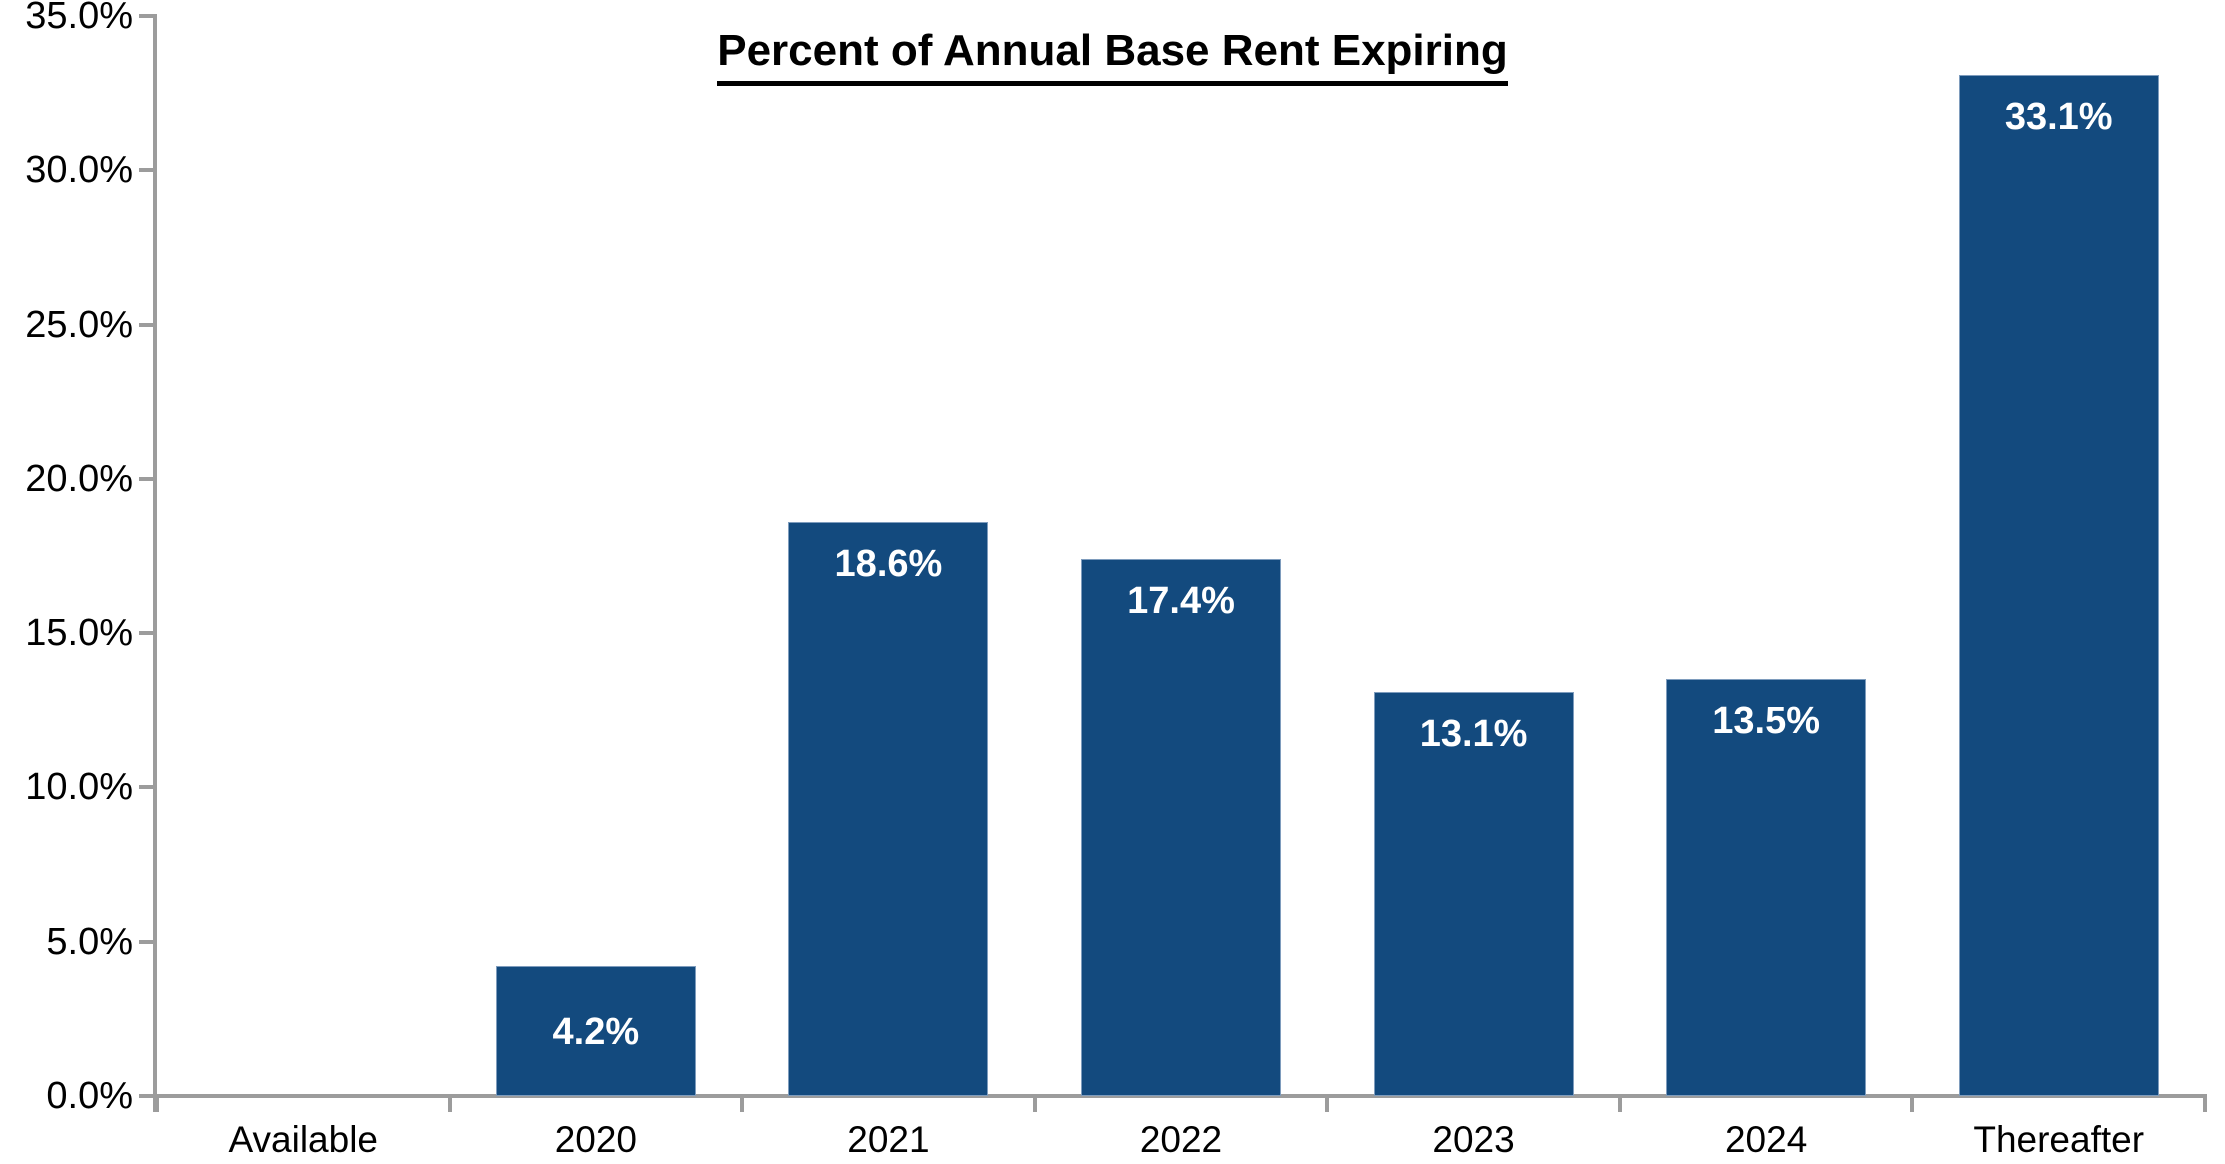  I want to click on x-axis-label-available: Available, so click(303, 1139).